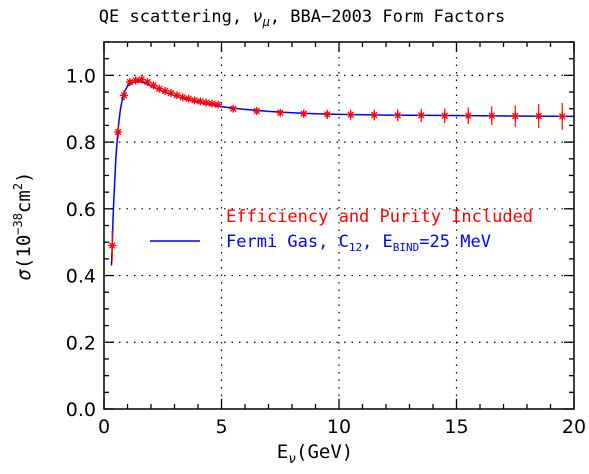 This screenshot has width=589, height=474. Describe the element at coordinates (257, 17) in the screenshot. I see `chart-title-nu: ν` at that location.